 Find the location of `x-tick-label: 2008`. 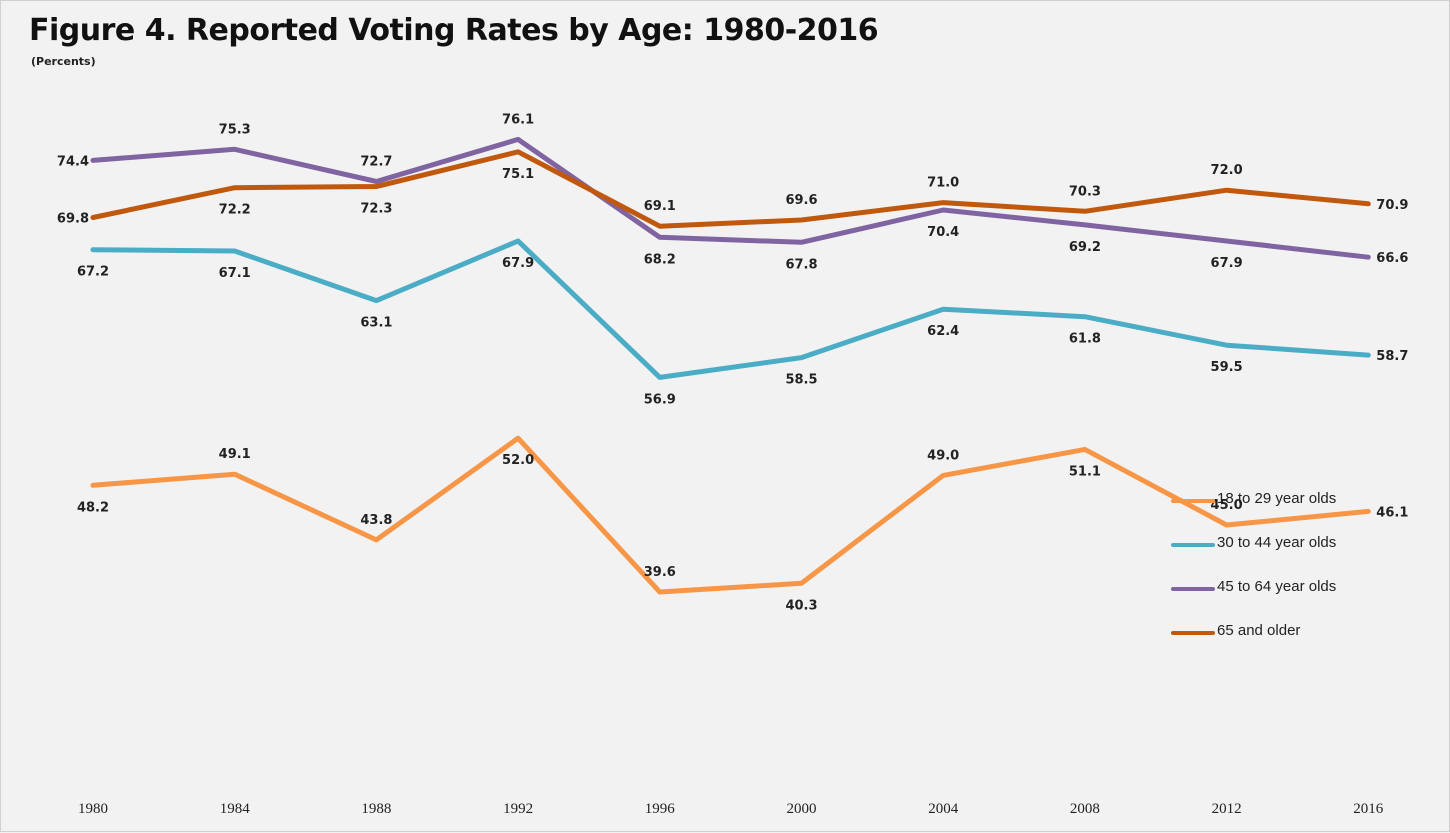

x-tick-label: 2008 is located at coordinates (1085, 809).